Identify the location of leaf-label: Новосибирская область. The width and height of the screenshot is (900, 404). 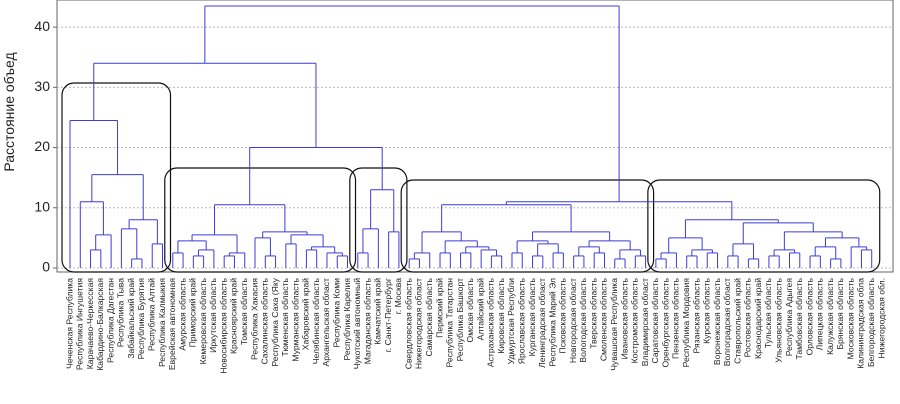
(223, 325).